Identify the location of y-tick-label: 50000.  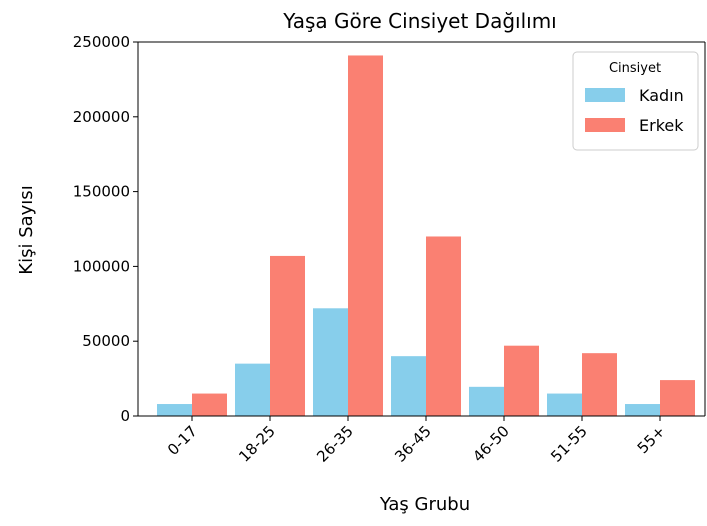
(106, 341).